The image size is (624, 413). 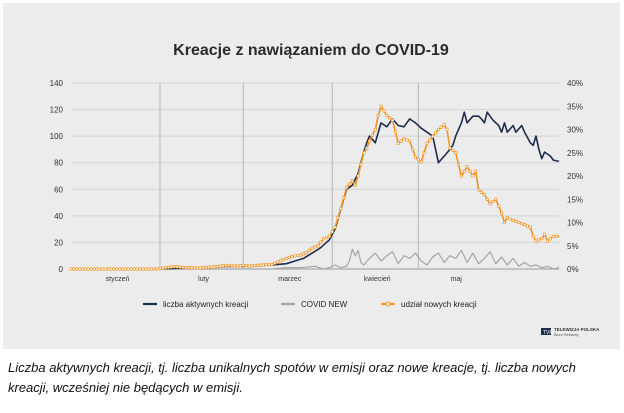 What do you see at coordinates (388, 304) in the screenshot?
I see `legend-swatch-marker` at bounding box center [388, 304].